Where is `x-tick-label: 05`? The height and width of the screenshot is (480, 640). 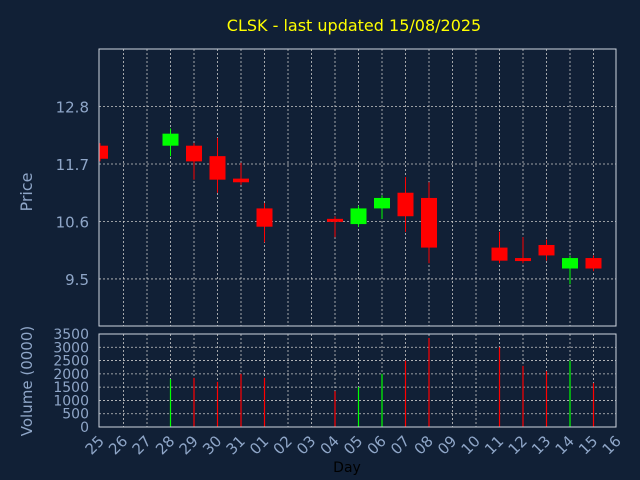 x-tick-label: 05 is located at coordinates (353, 445).